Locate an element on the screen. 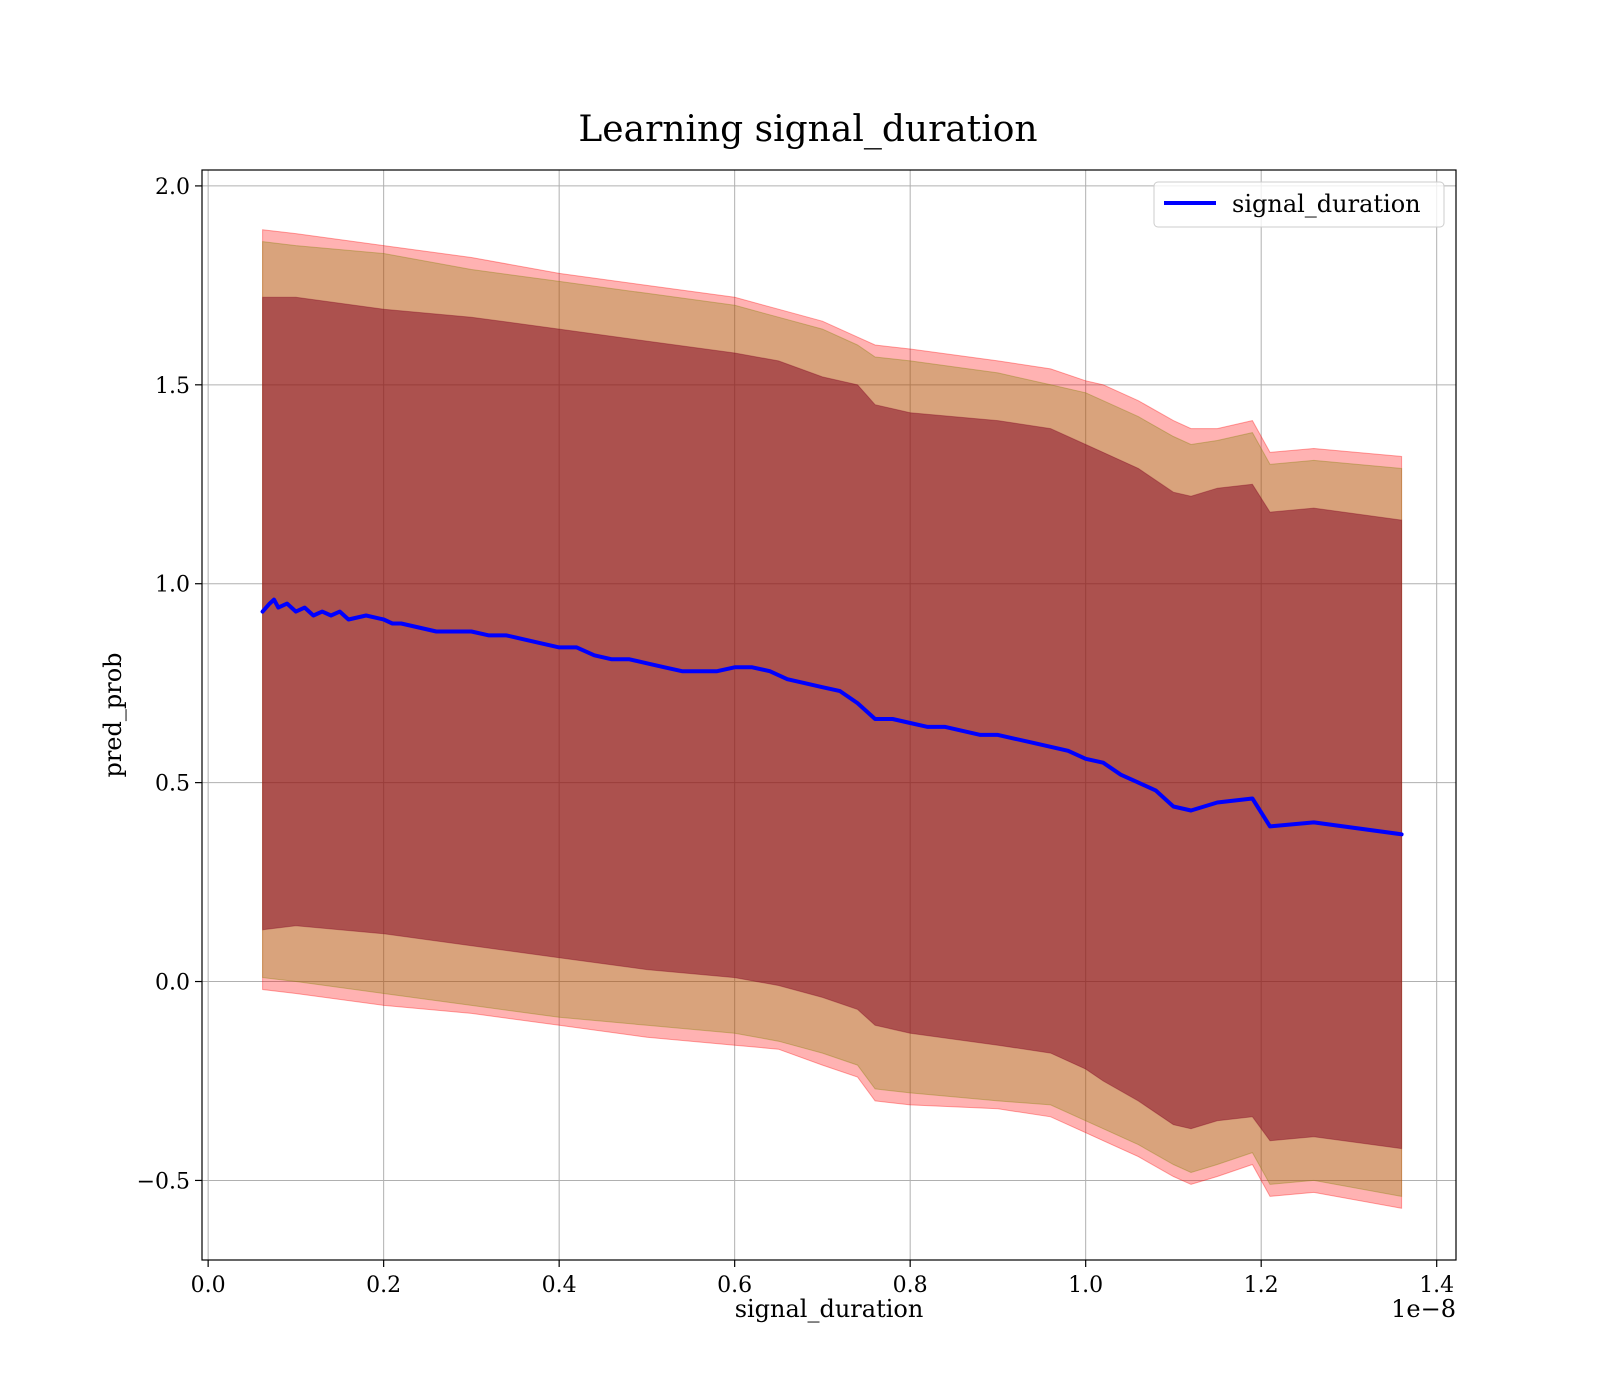 The image size is (1600, 1400). x-tick-label: 0.2 is located at coordinates (383, 1285).